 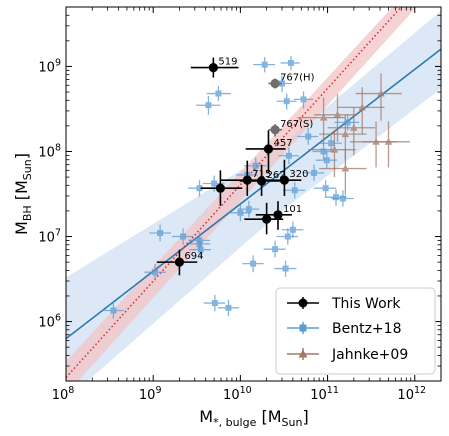 What do you see at coordinates (297, 78) in the screenshot?
I see `galaxy-label: 767(H)` at bounding box center [297, 78].